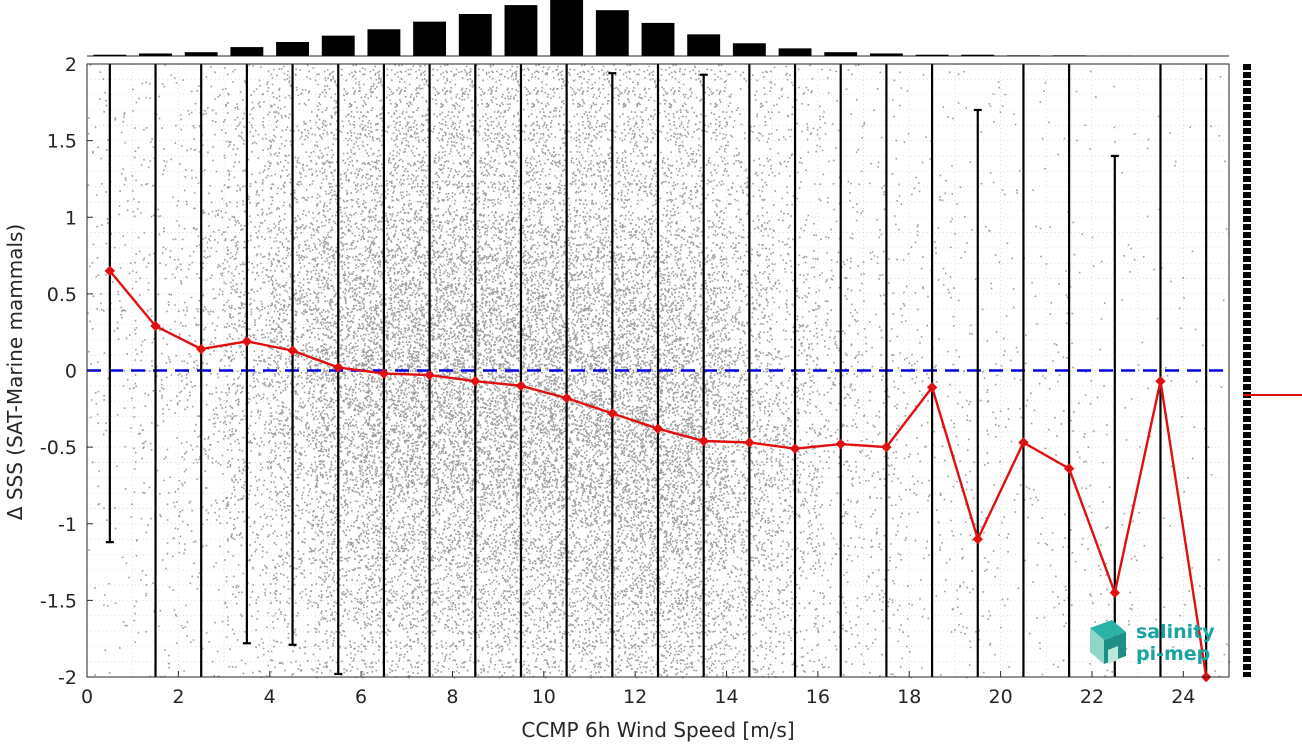 This screenshot has height=751, width=1302. Describe the element at coordinates (71, 65) in the screenshot. I see `y-tick-label: 2` at that location.